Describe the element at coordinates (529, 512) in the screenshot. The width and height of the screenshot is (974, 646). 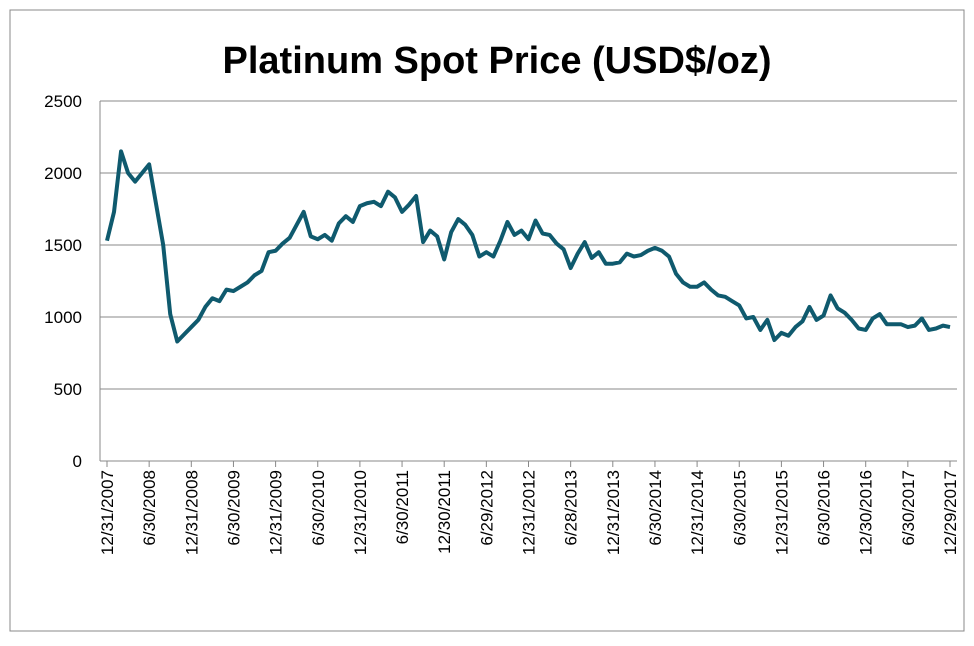
I see `x-tick-label: 12/31/2012` at that location.